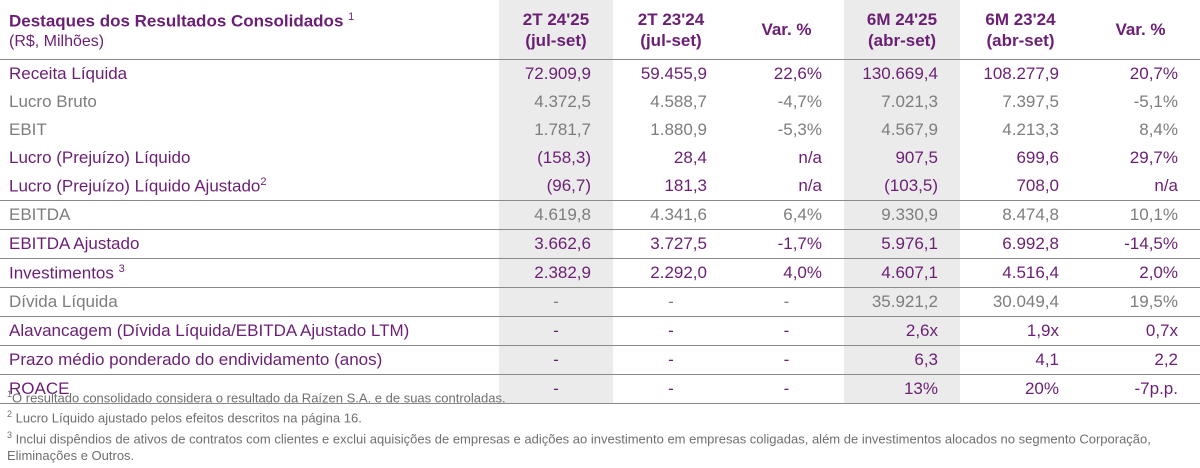 The height and width of the screenshot is (468, 1200). What do you see at coordinates (10, 414) in the screenshot?
I see `footnote-marker: 2` at bounding box center [10, 414].